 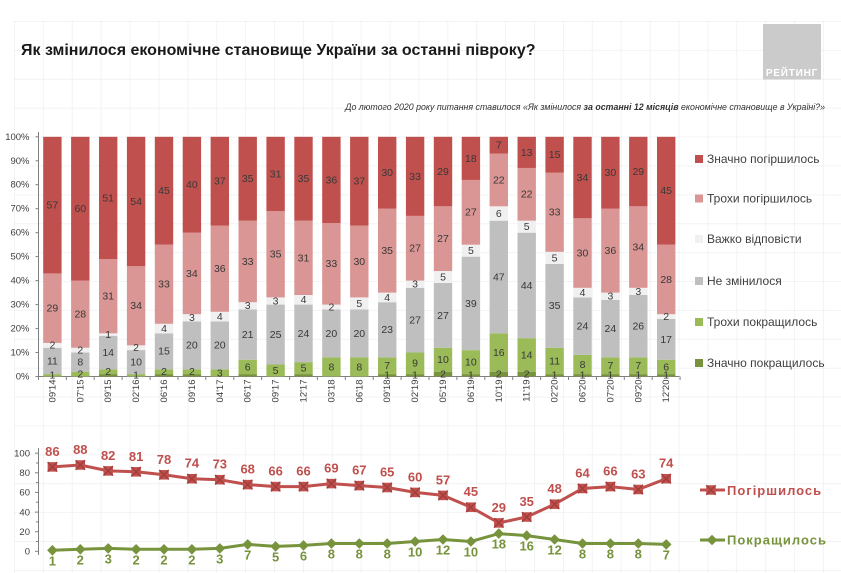 I want to click on svg-text: 44, so click(x=527, y=286).